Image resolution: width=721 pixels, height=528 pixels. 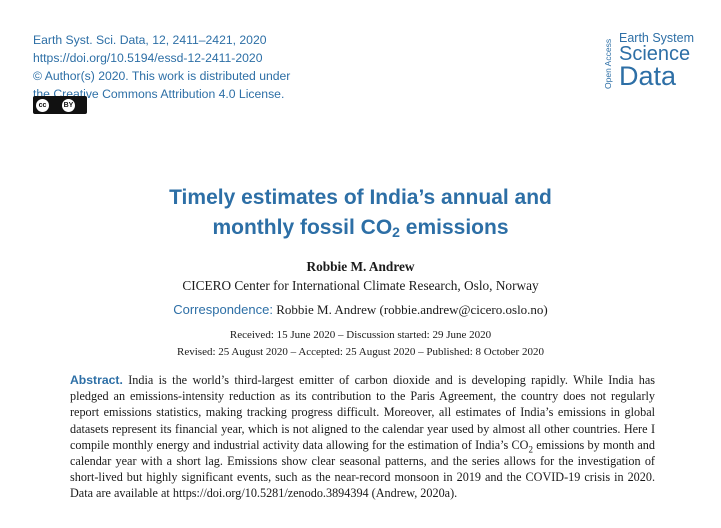 What do you see at coordinates (68, 105) in the screenshot?
I see `attribution-icon: BY` at bounding box center [68, 105].